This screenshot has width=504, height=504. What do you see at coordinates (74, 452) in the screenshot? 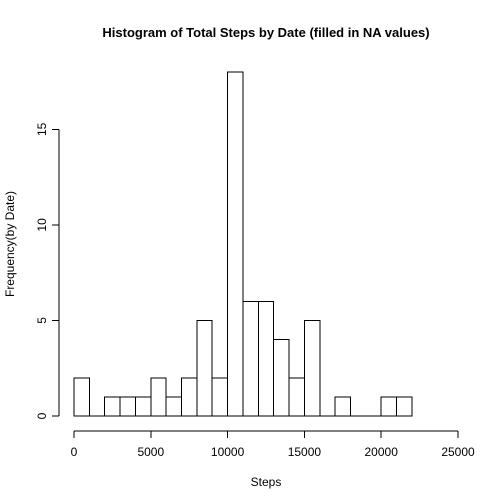
I see `x-tick-label: 0` at bounding box center [74, 452].